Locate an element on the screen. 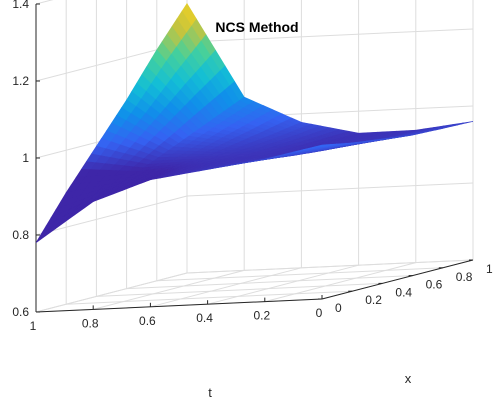 This screenshot has width=494, height=405. t-tick-label: 1 is located at coordinates (33, 326).